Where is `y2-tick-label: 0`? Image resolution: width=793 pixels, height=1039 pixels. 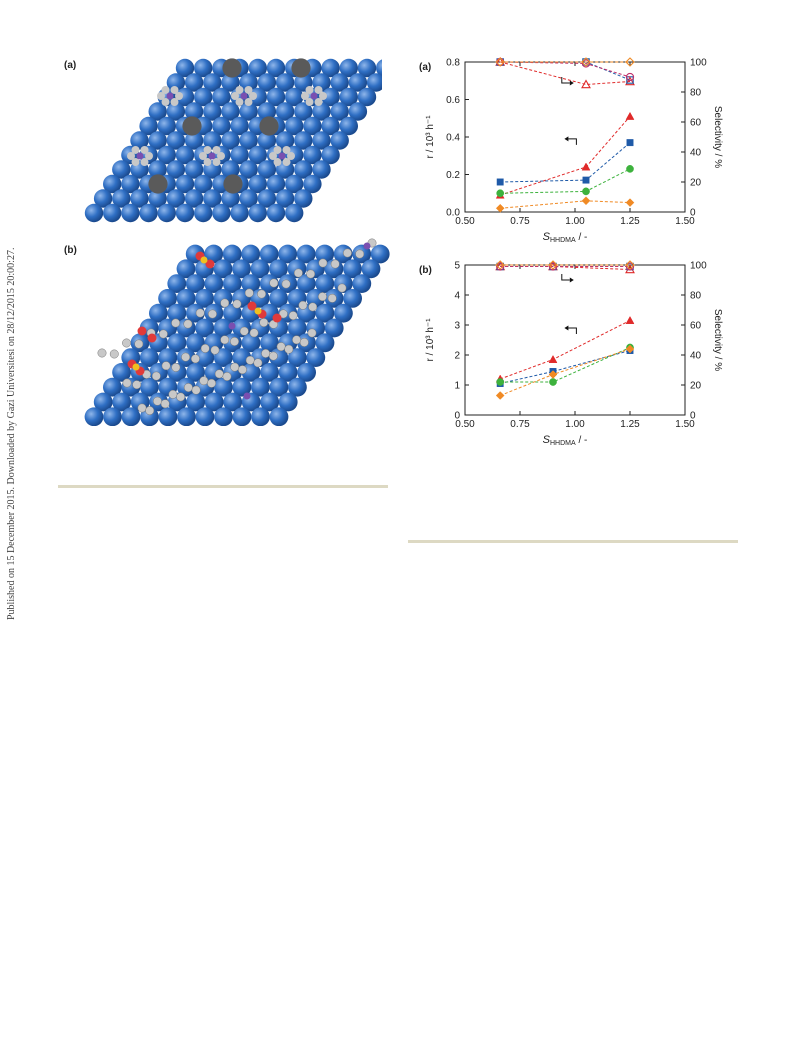 y2-tick-label: 0 is located at coordinates (693, 416).